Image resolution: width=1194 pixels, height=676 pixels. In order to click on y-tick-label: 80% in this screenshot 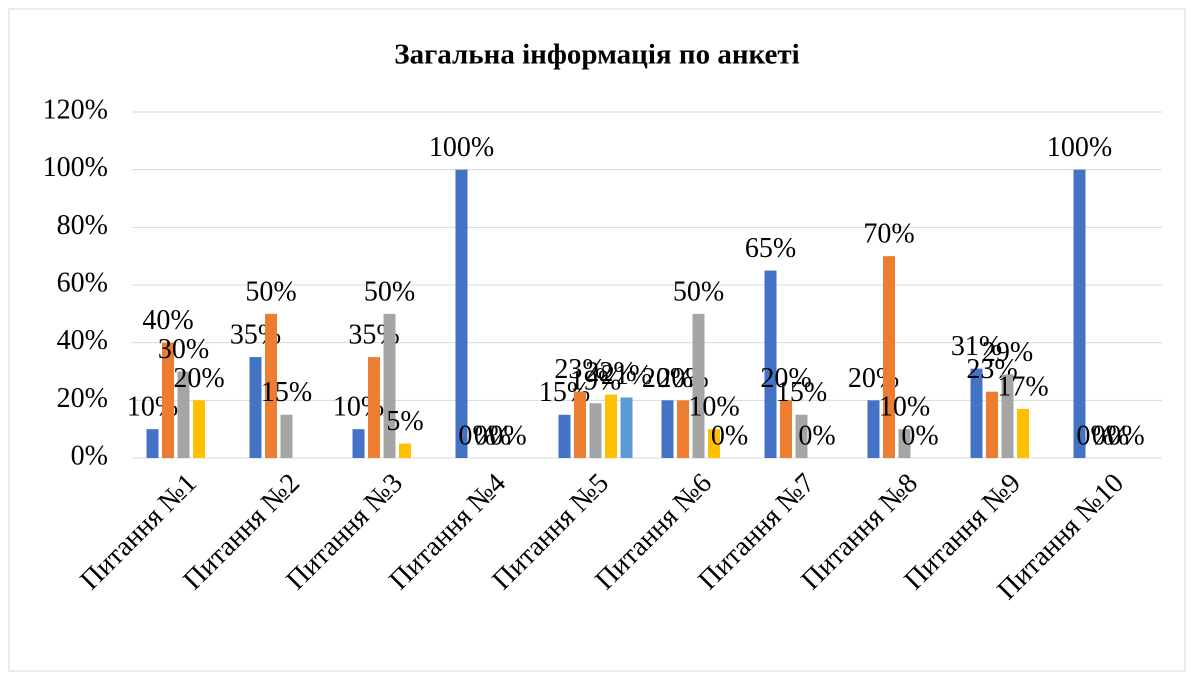, I will do `click(82, 225)`.